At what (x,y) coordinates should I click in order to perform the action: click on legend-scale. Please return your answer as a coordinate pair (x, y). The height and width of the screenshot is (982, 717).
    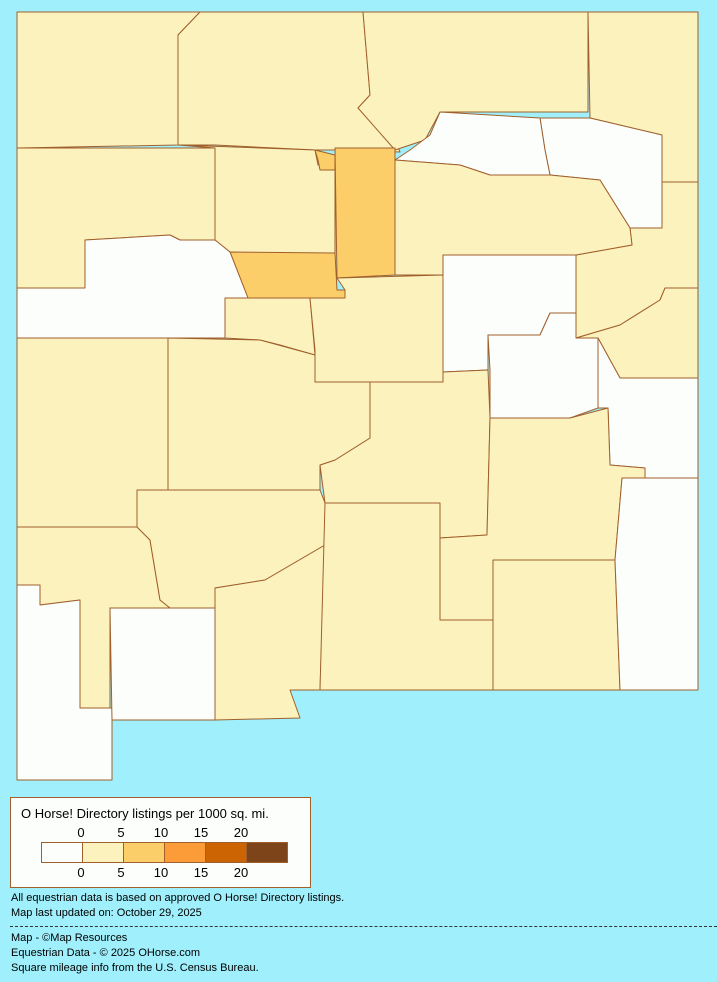
    Looking at the image, I should click on (164, 852).